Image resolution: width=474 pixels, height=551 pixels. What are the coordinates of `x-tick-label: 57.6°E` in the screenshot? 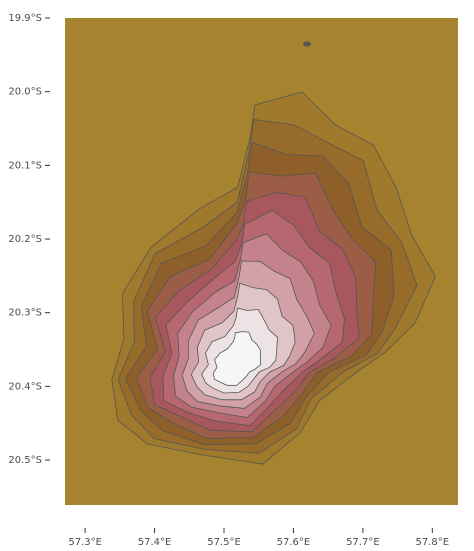 It's located at (294, 542).